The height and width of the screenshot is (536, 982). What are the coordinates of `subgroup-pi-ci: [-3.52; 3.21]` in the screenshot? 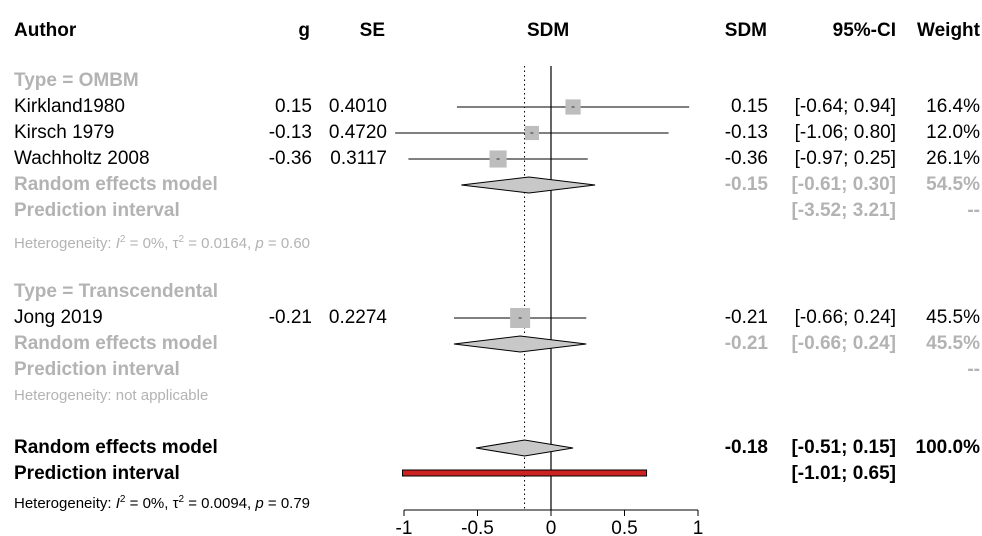 It's located at (843, 210).